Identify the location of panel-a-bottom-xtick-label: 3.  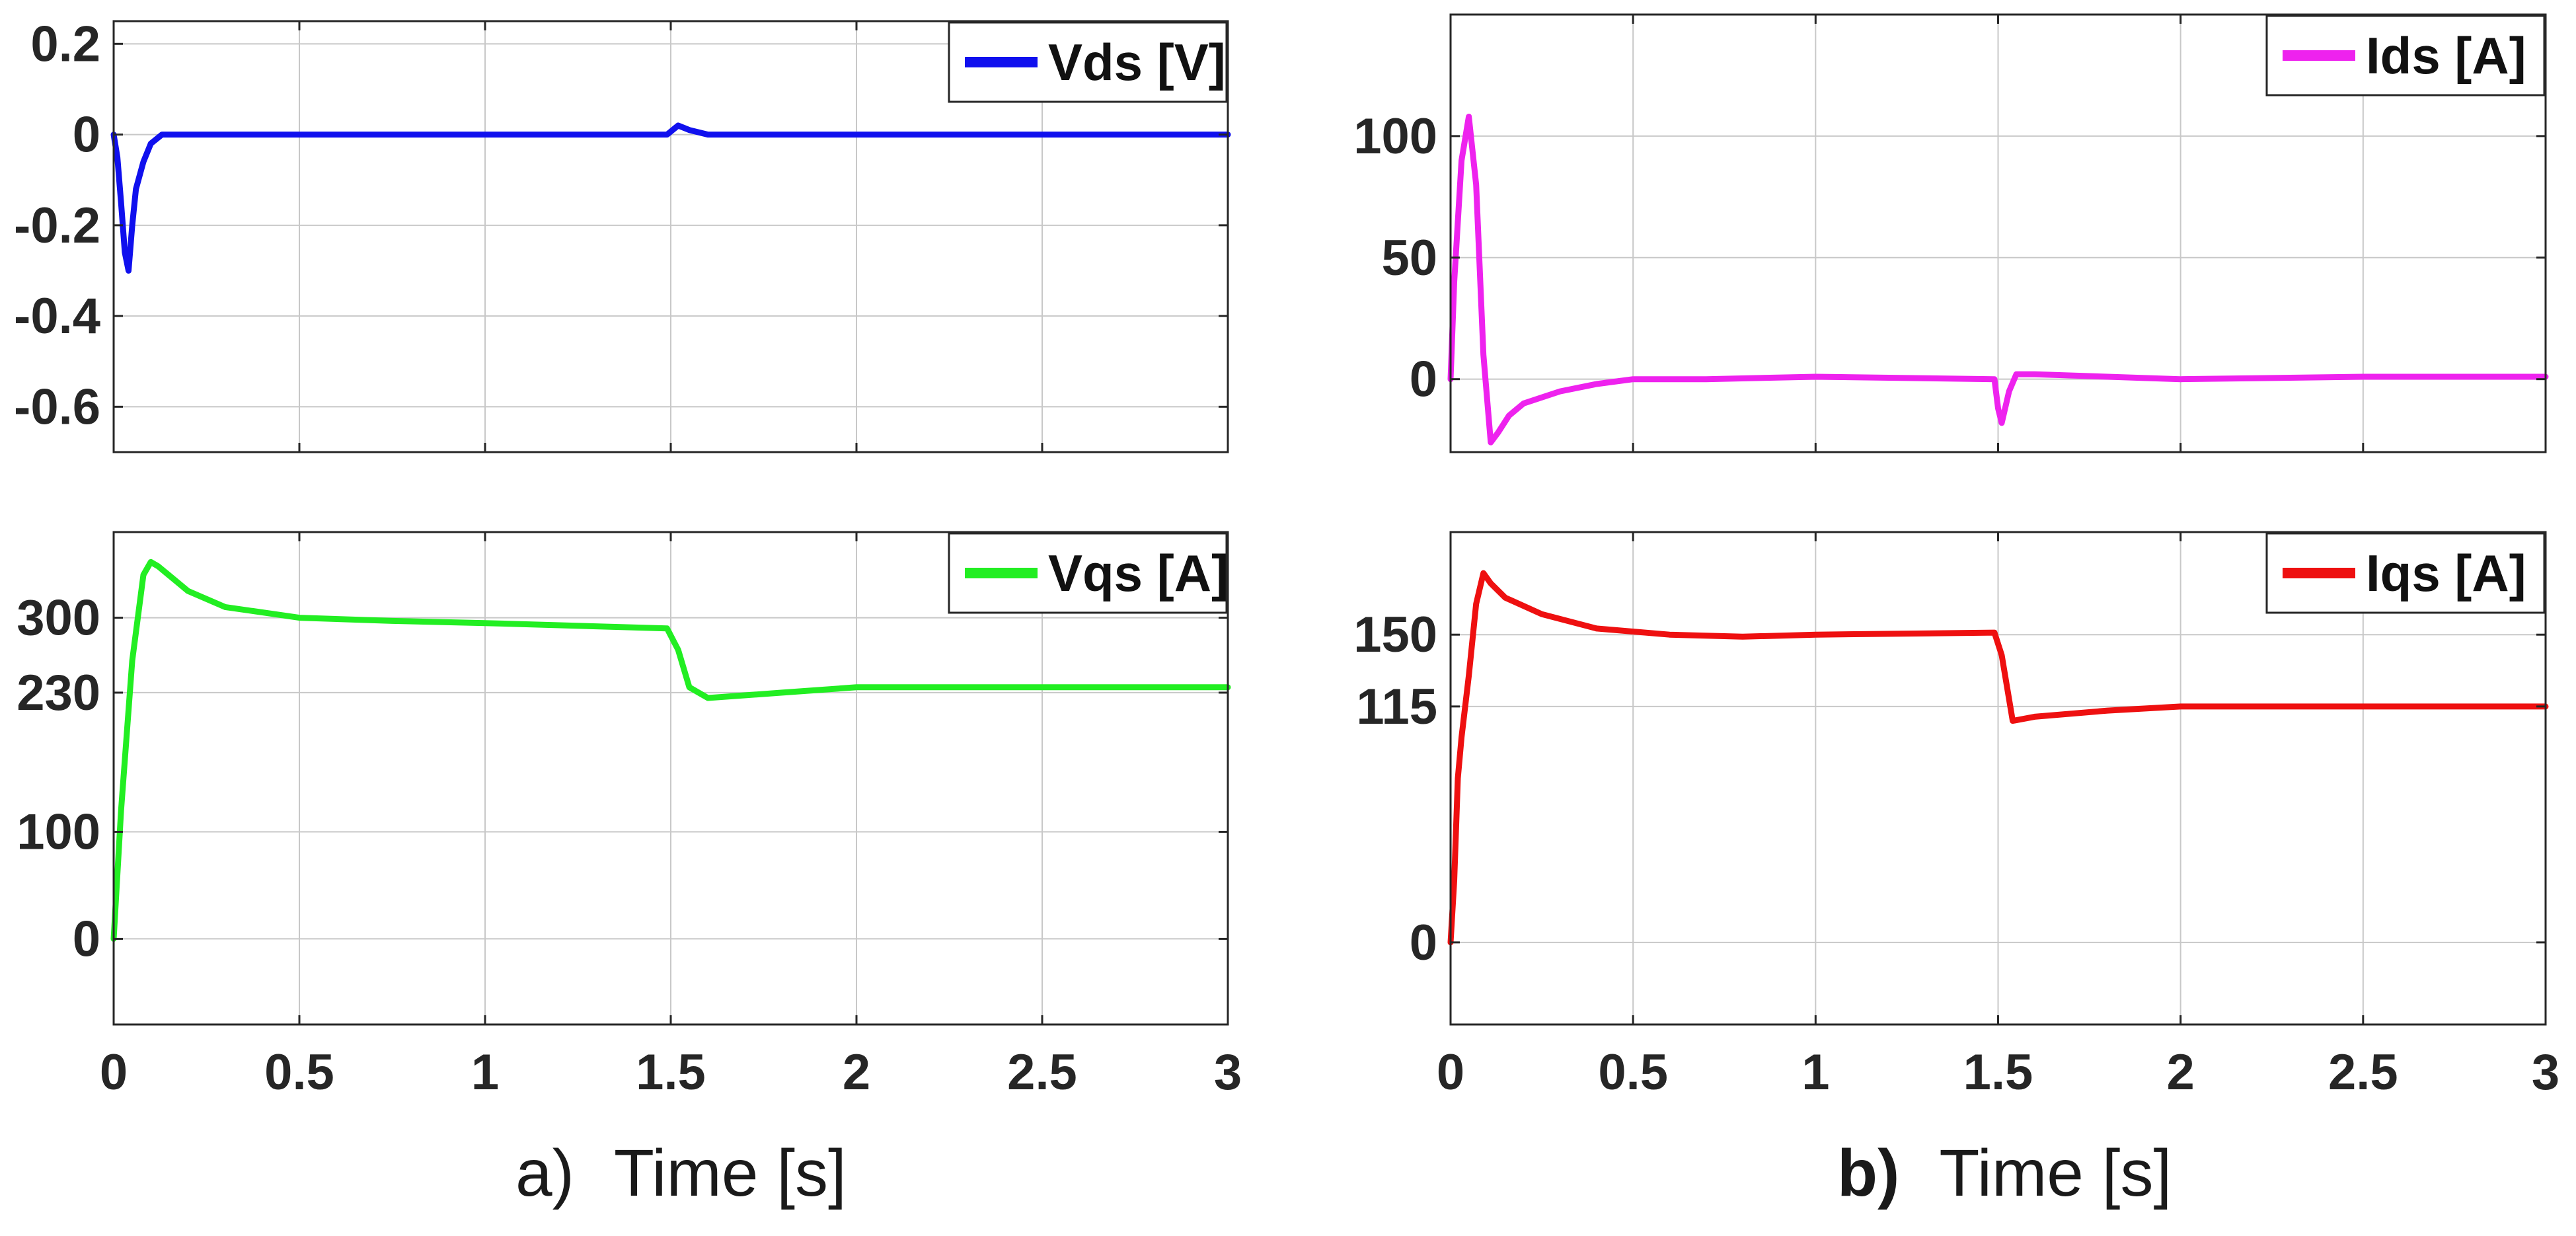
(1228, 1072).